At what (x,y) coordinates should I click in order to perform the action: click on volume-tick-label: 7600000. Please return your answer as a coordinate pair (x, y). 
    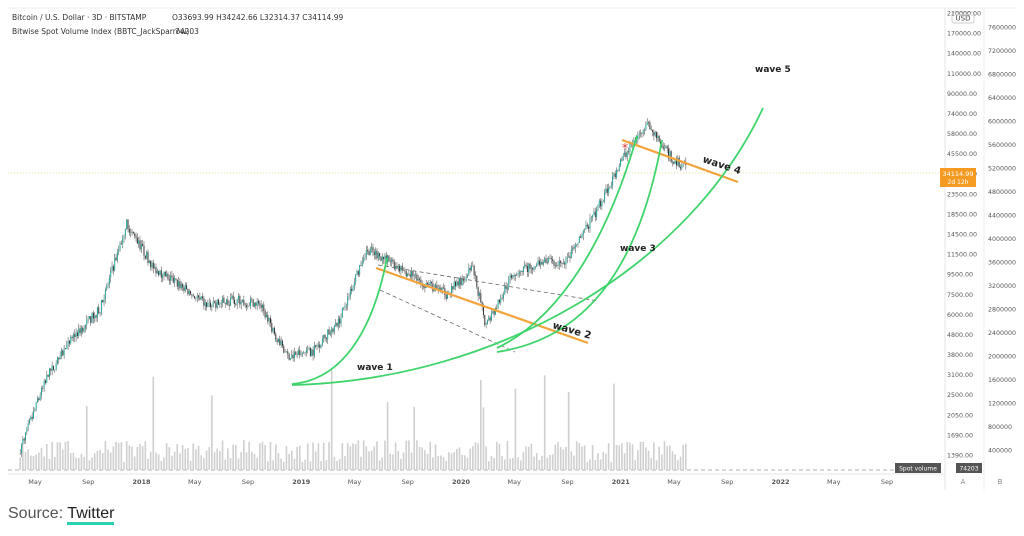
    Looking at the image, I should click on (1002, 28).